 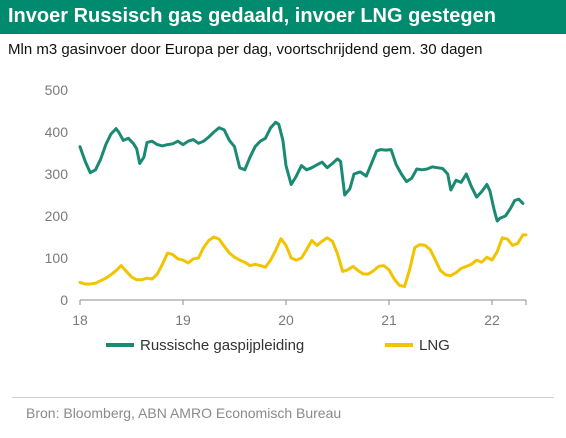 What do you see at coordinates (57, 132) in the screenshot?
I see `y-tick-label: 400` at bounding box center [57, 132].